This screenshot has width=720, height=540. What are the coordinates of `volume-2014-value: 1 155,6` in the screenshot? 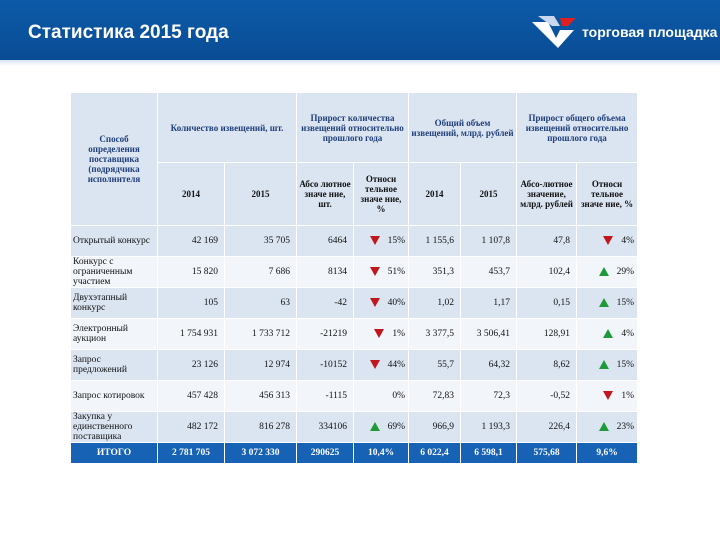 It's located at (440, 241).